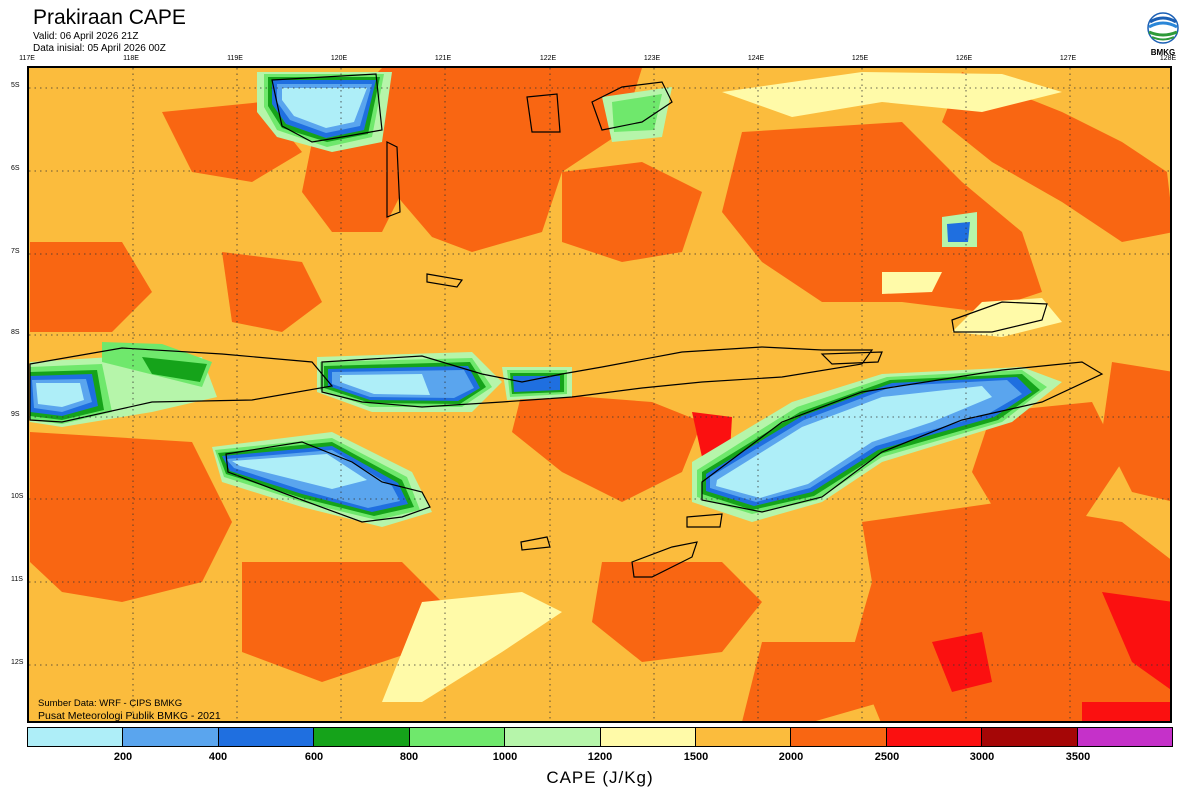 This screenshot has width=1200, height=800. I want to click on colorbar-tick: 600, so click(314, 757).